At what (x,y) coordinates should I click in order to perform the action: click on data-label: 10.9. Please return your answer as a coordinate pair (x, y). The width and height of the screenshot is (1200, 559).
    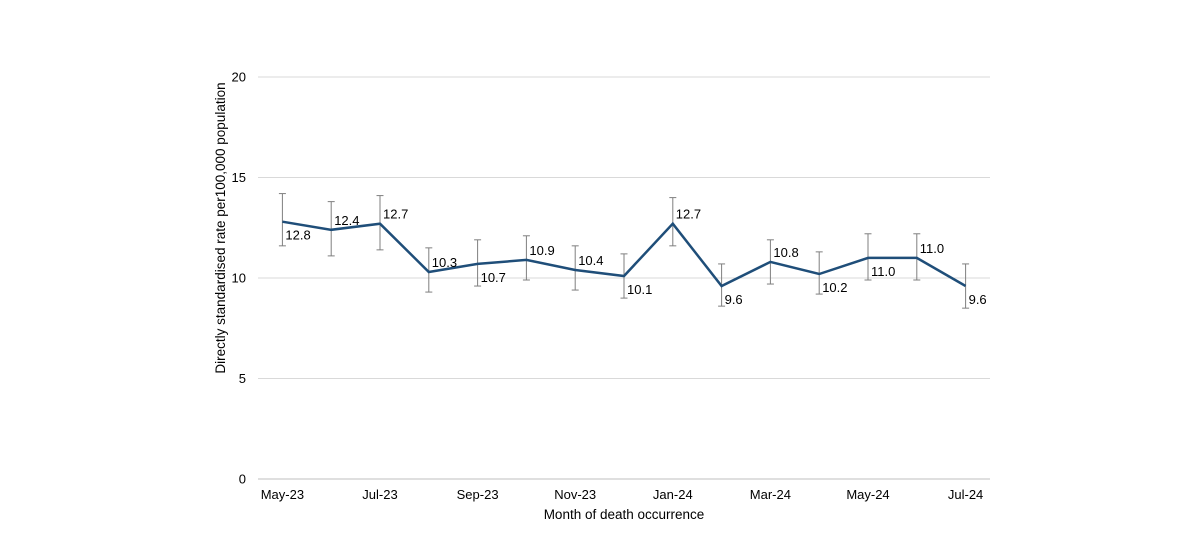
    Looking at the image, I should click on (541, 250).